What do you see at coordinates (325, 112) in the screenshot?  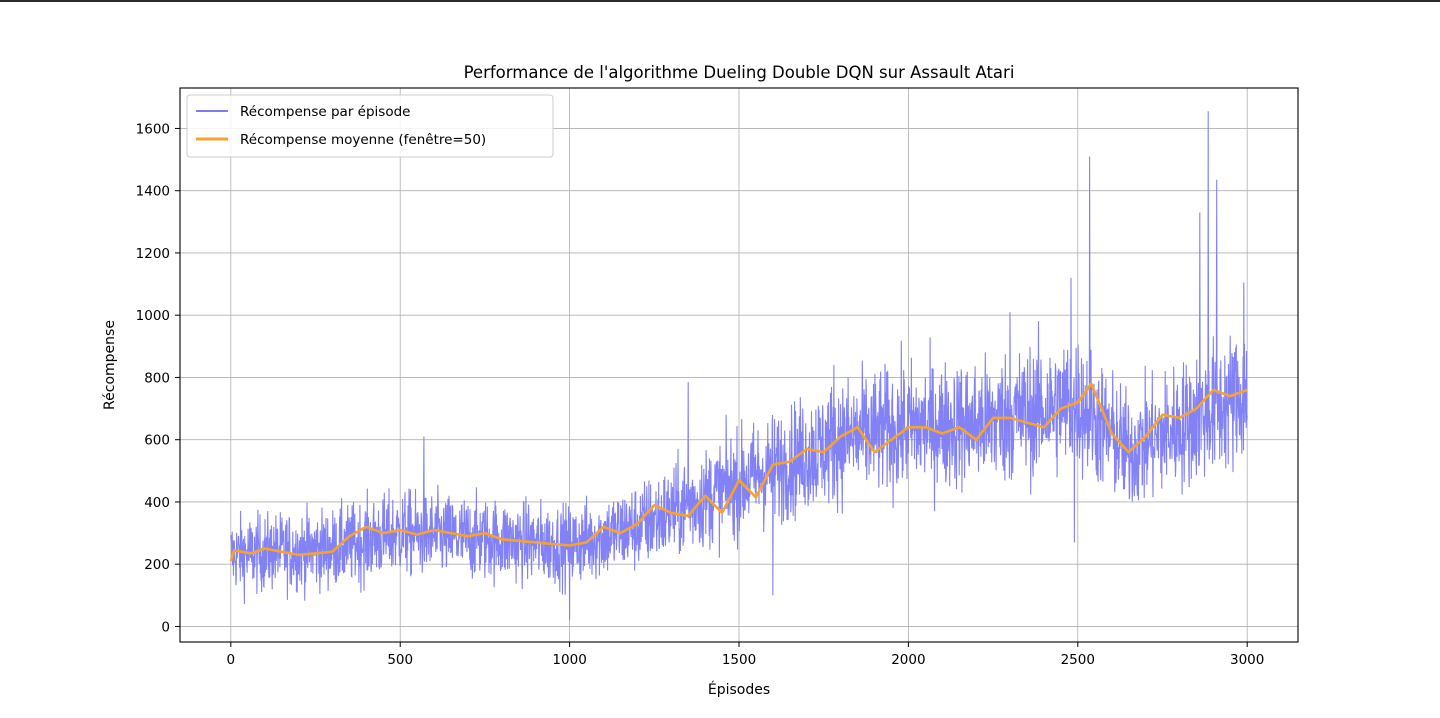 I see `legend-label-raw: Récompense par épisode` at bounding box center [325, 112].